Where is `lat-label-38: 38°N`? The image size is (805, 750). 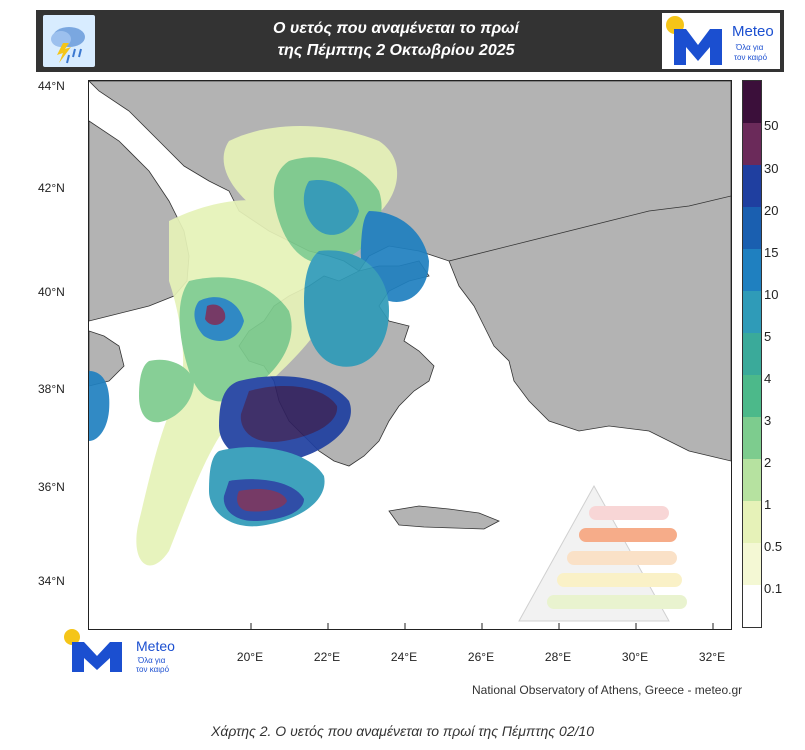
lat-label-38: 38°N is located at coordinates (51, 389).